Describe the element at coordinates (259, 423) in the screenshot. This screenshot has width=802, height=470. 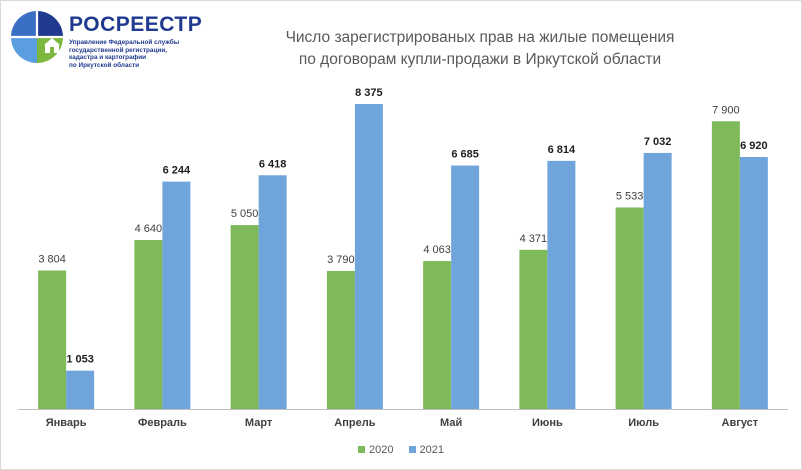
I see `x-tick-label: Март` at that location.